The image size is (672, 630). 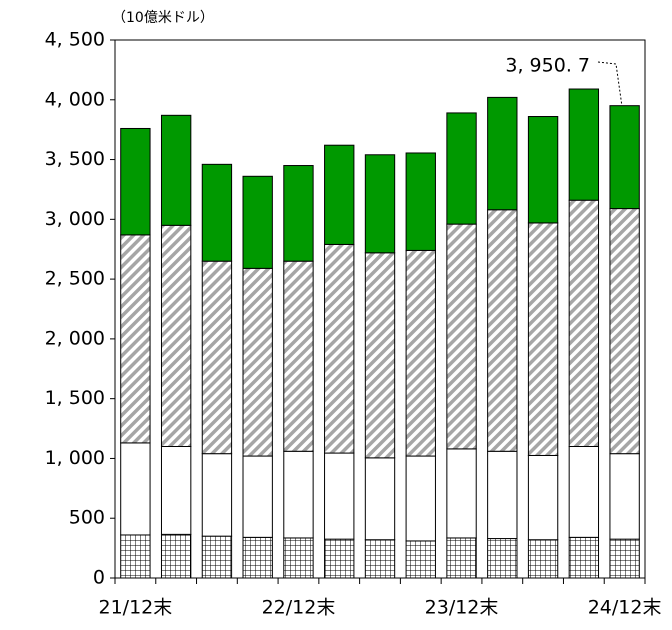 I want to click on y-tick-label: 3, 500, so click(x=75, y=159).